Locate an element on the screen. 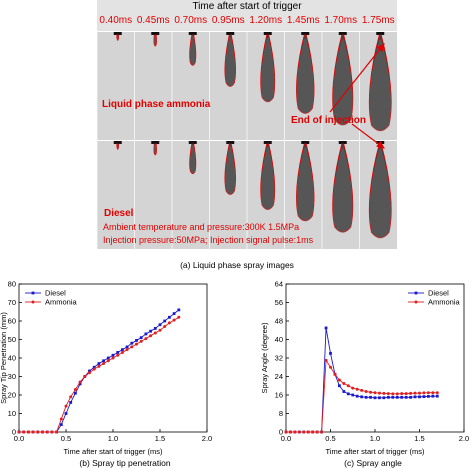 The height and width of the screenshot is (470, 474). x-tick-label: 0.0 is located at coordinates (19, 438).